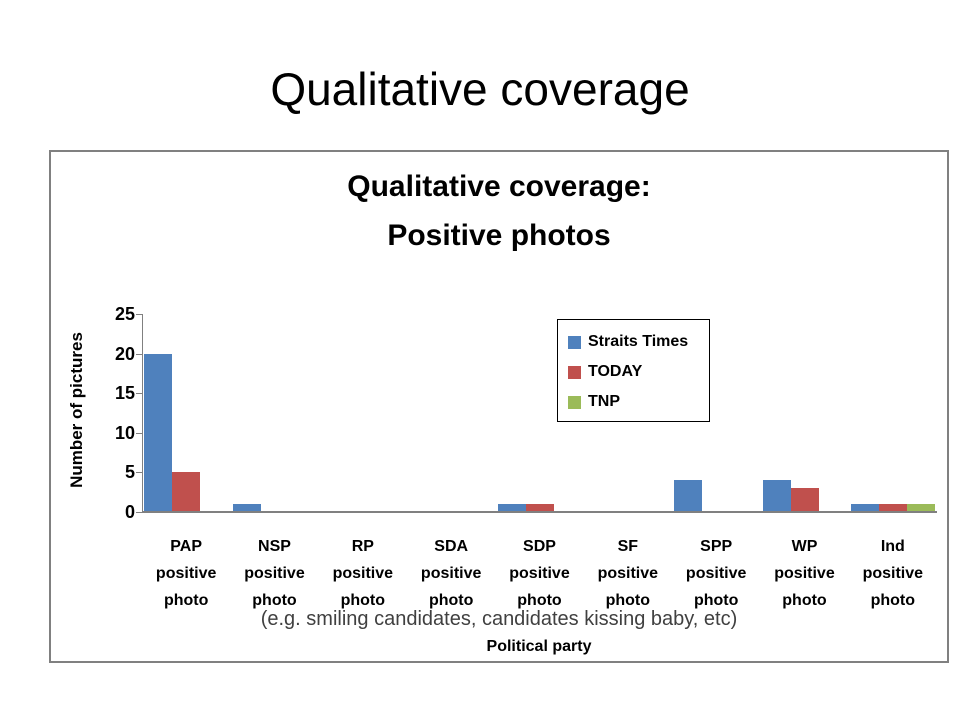 This screenshot has height=720, width=960. Describe the element at coordinates (638, 402) in the screenshot. I see `legend-item-tnp: TNP` at that location.